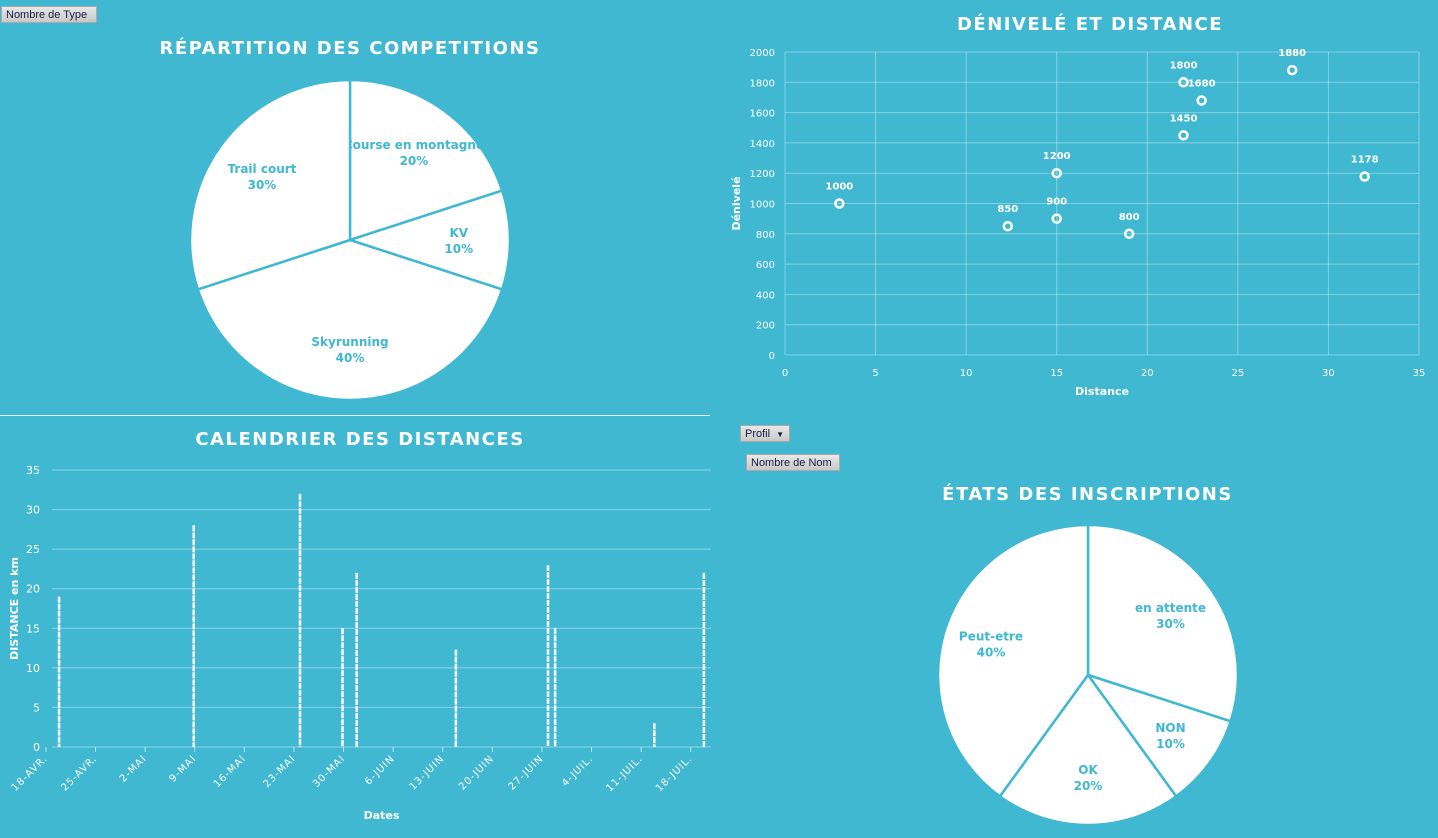 The width and height of the screenshot is (1438, 838). Describe the element at coordinates (36, 707) in the screenshot. I see `bar-ytick: 5` at that location.